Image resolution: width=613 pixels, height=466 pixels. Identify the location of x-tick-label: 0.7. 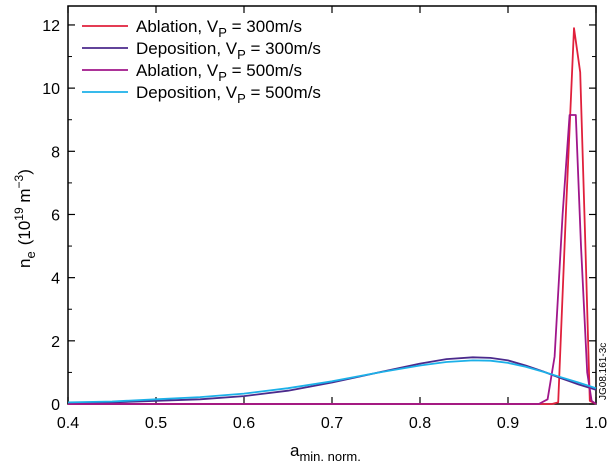
(332, 423).